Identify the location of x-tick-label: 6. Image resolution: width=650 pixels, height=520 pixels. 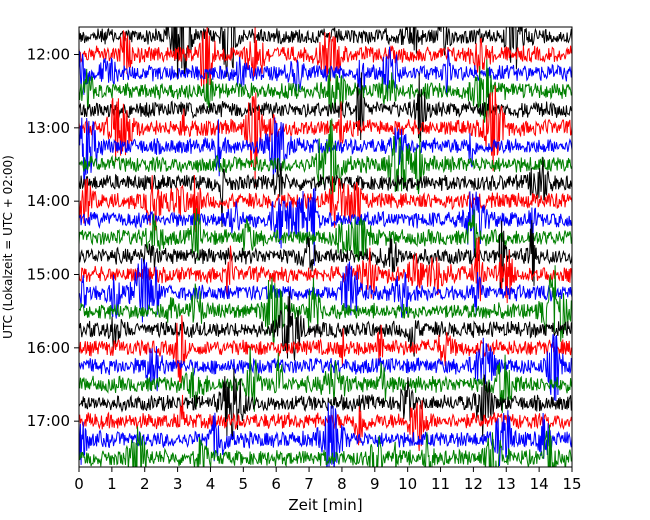
(276, 484).